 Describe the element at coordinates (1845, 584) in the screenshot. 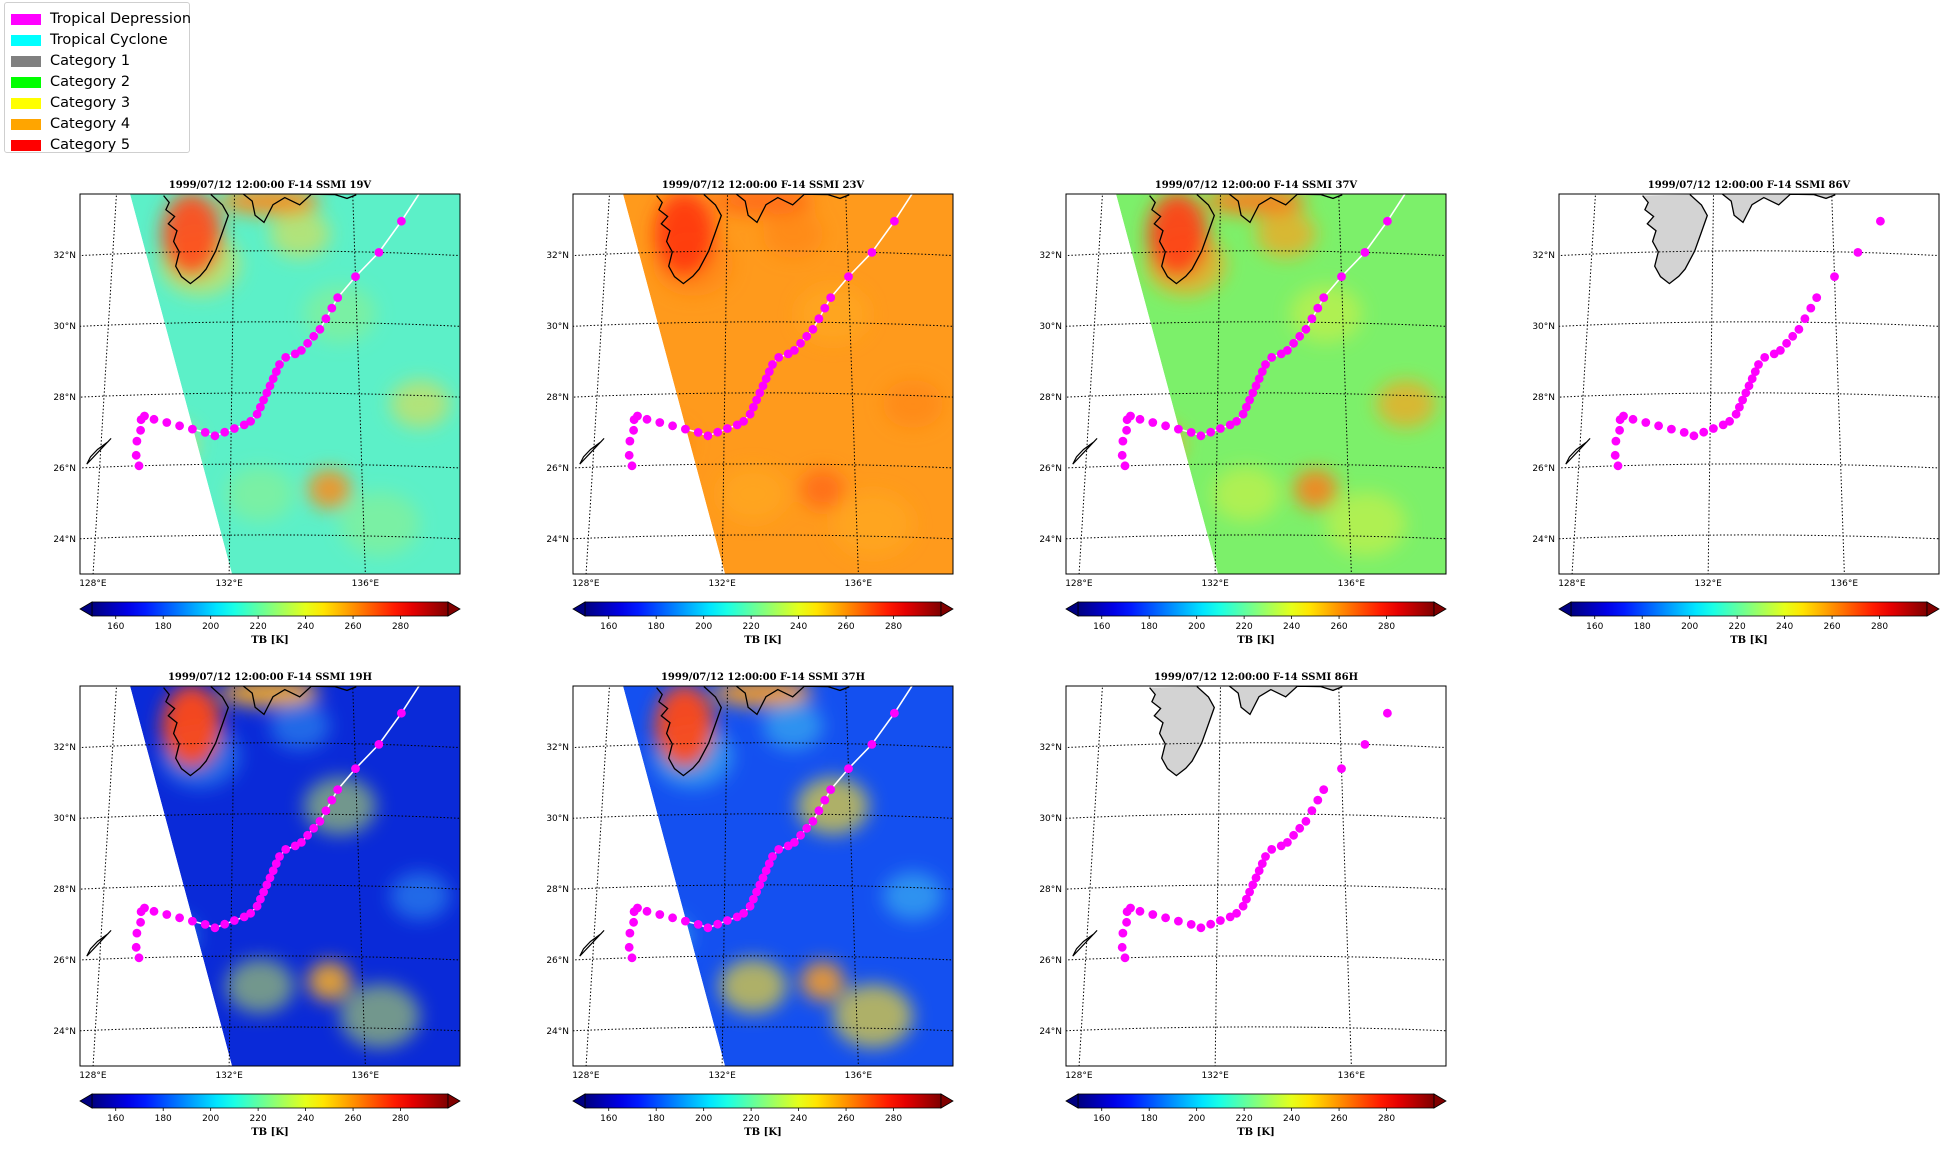

I see `lon-tick-label: 136°E` at that location.